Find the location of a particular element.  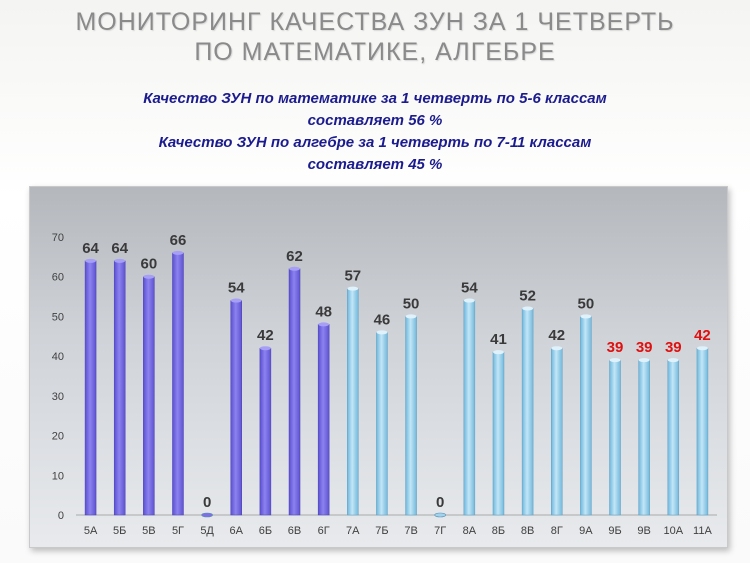

x-tick-label: 6А is located at coordinates (237, 531).